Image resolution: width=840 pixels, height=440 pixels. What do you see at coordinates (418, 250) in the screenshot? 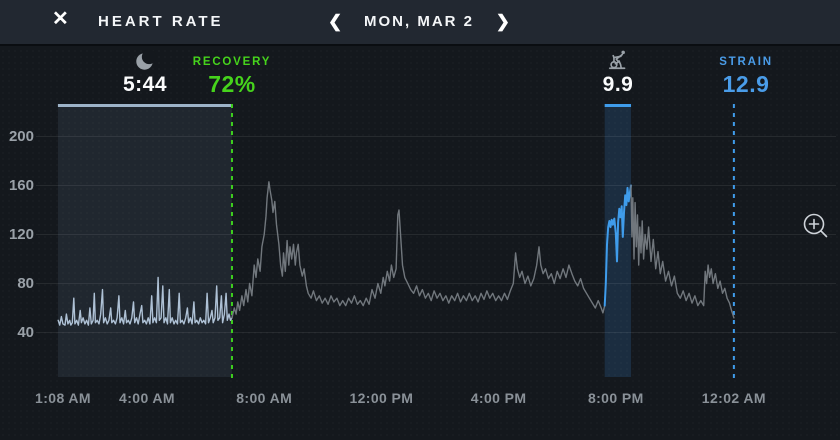
I see `hr-series-day` at bounding box center [418, 250].